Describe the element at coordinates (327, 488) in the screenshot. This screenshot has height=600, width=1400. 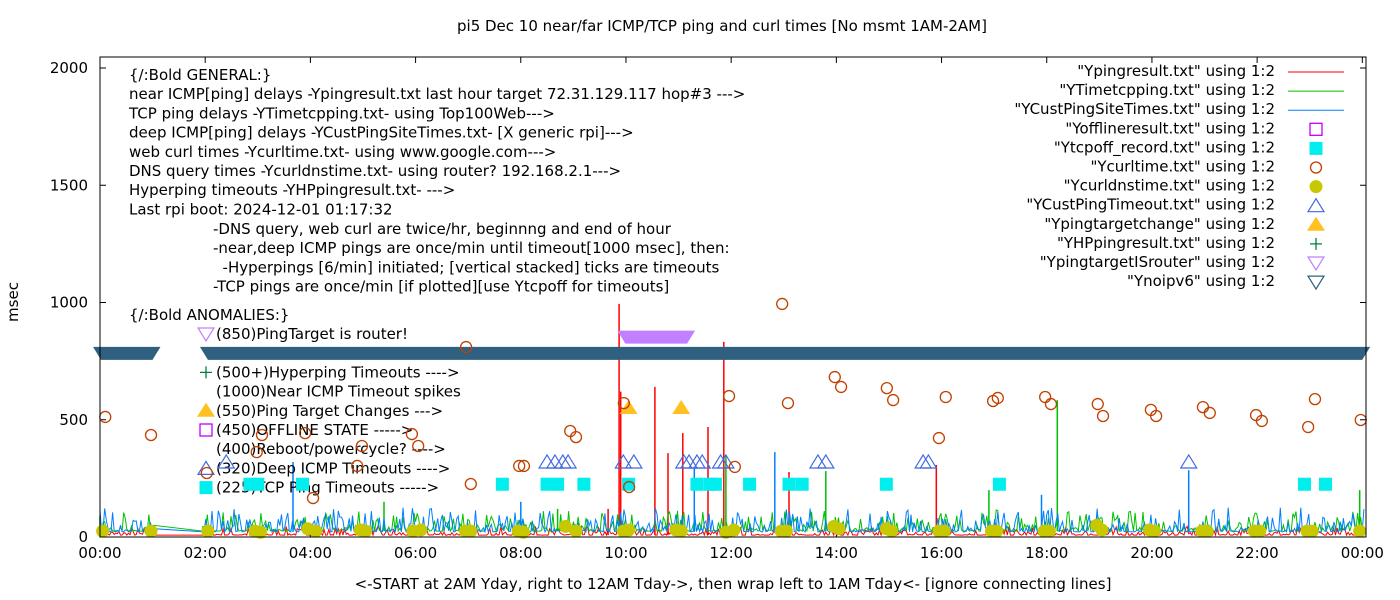
I see `anomaly-line: (225)TCP Ping Timeouts ----->` at that location.